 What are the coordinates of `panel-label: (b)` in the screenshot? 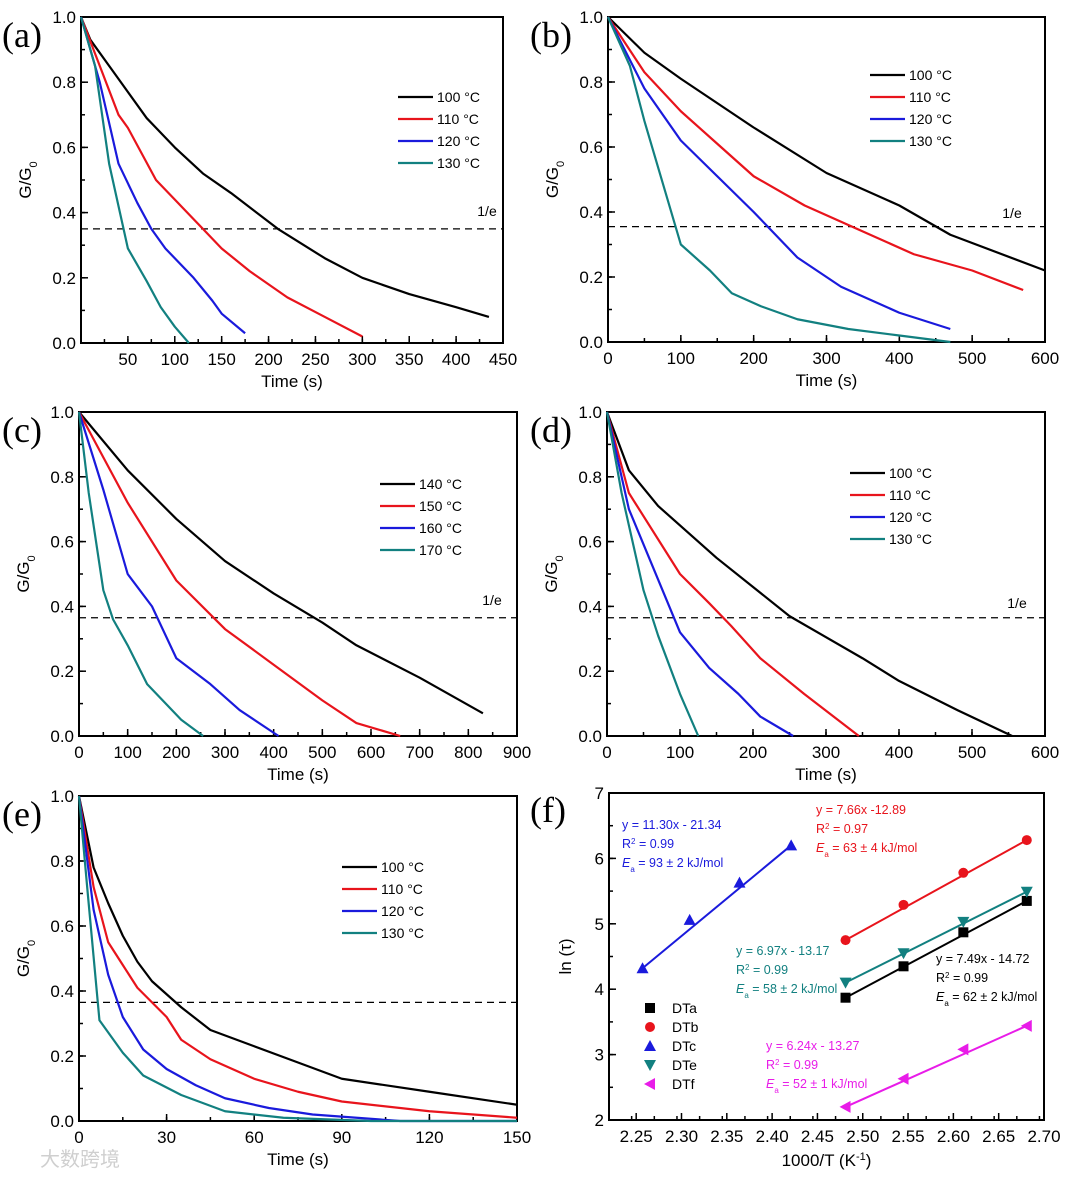 It's located at (551, 35).